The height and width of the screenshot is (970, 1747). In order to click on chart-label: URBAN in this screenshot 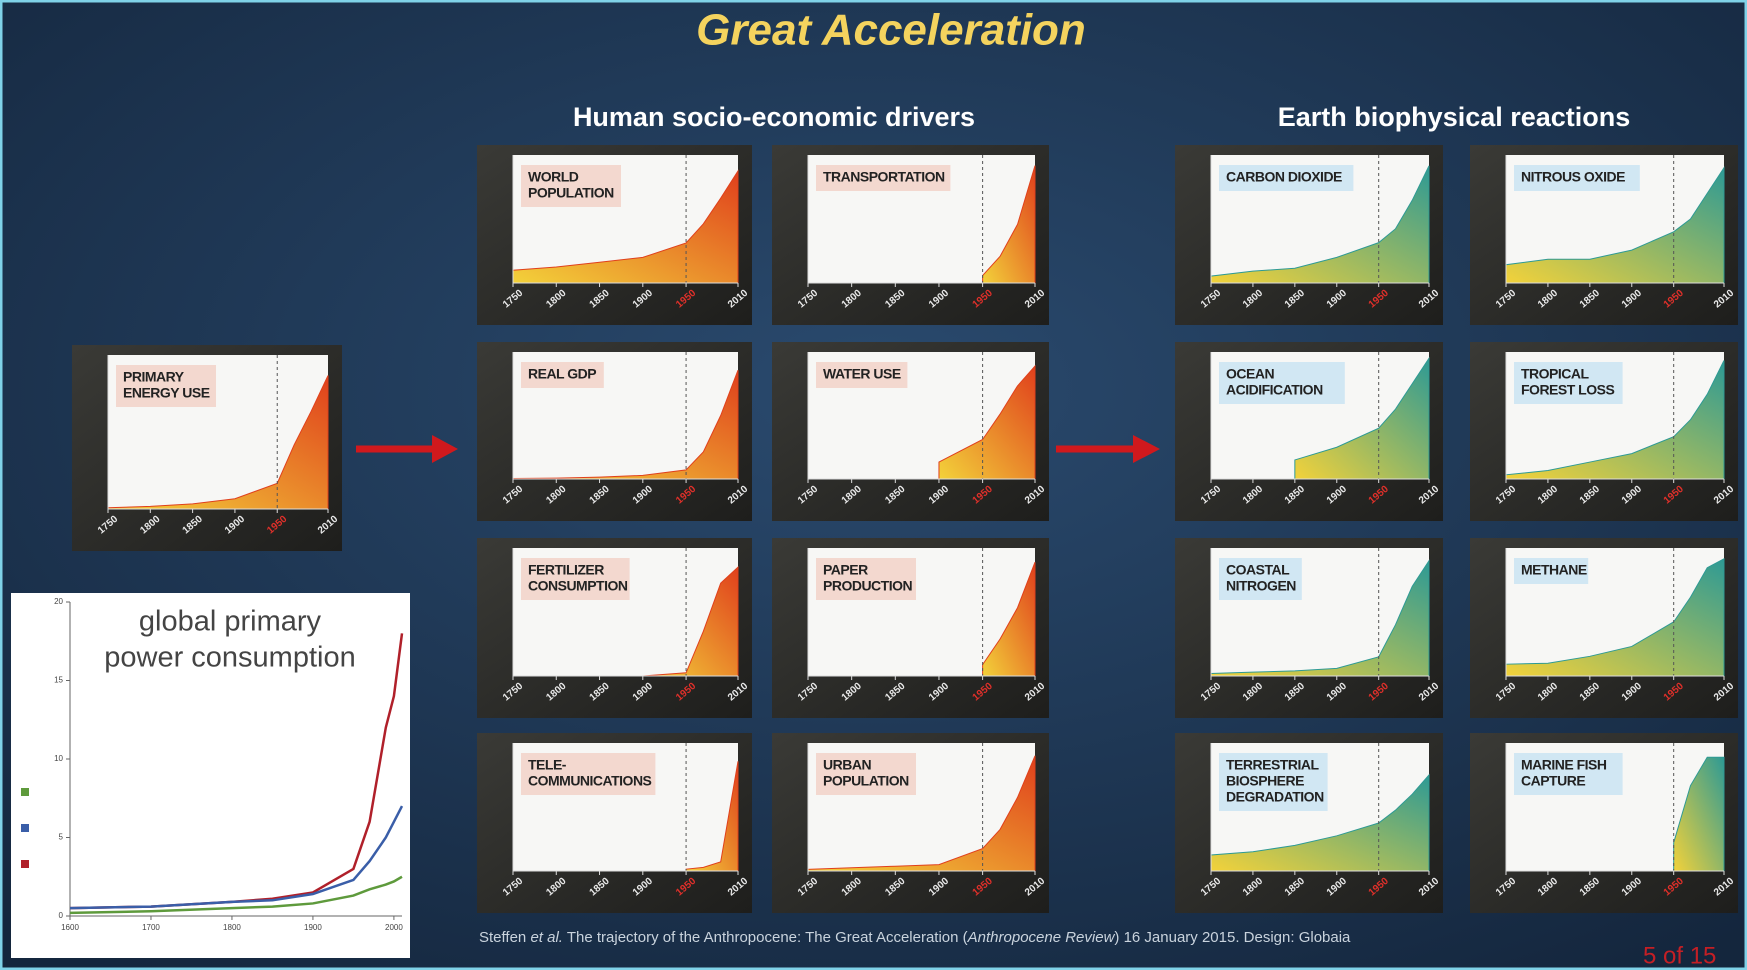, I will do `click(847, 765)`.